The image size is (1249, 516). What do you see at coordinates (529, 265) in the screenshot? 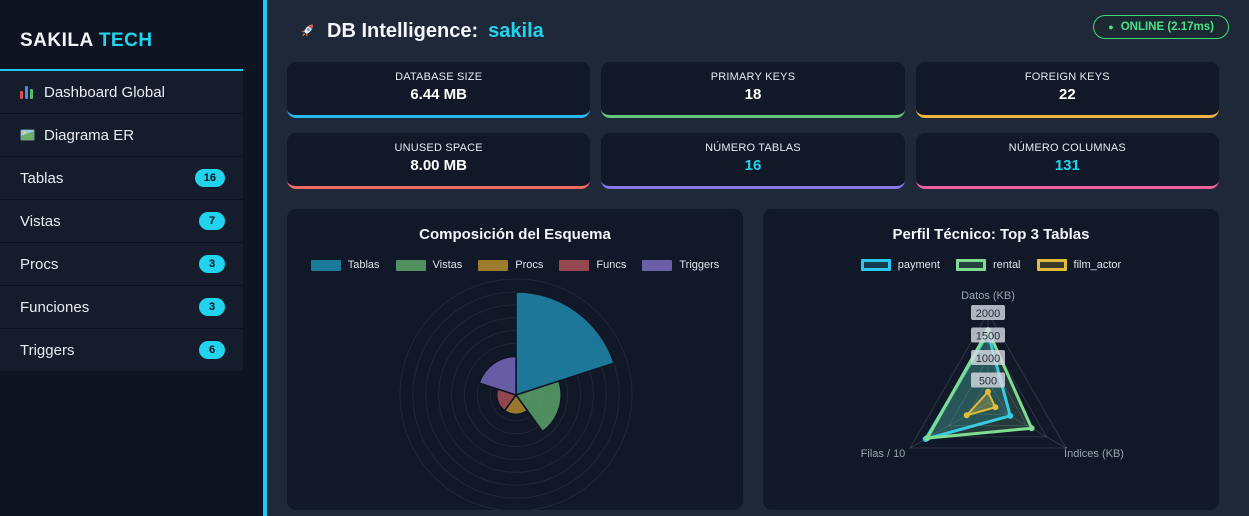
I see `legend-label: Procs` at bounding box center [529, 265].